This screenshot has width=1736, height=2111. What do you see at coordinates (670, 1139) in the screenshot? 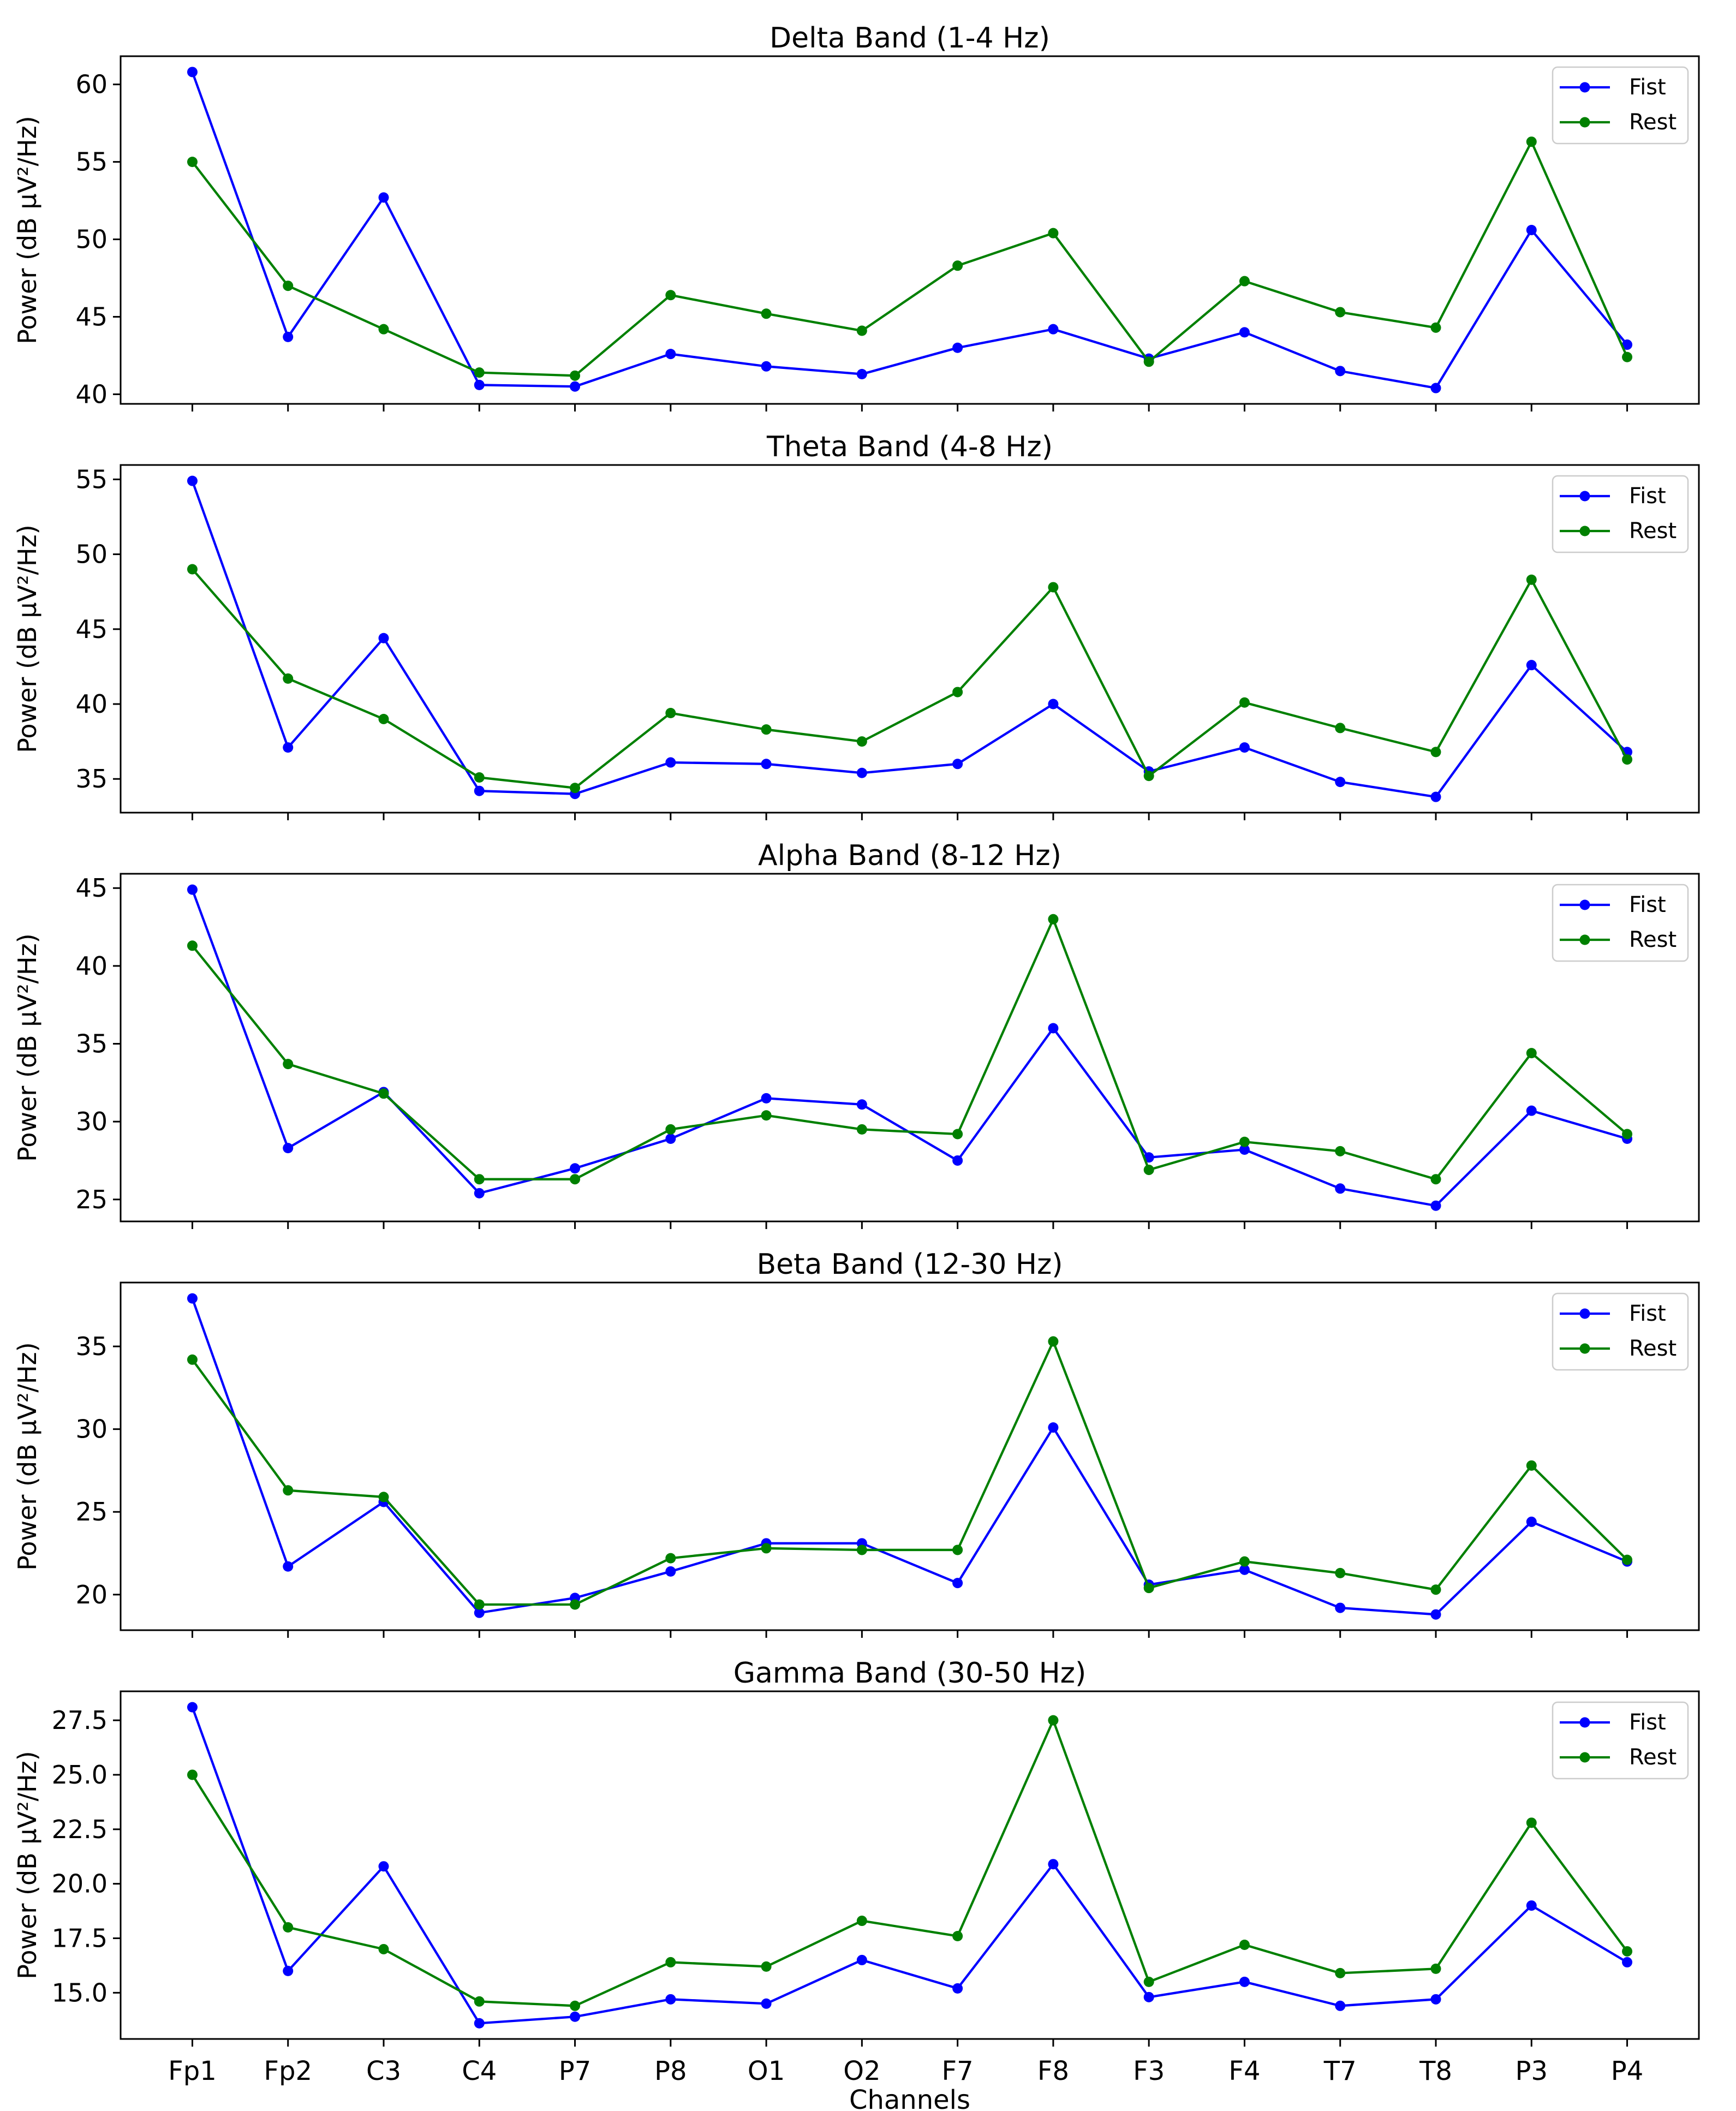
I see `fist-marker-P8` at bounding box center [670, 1139].